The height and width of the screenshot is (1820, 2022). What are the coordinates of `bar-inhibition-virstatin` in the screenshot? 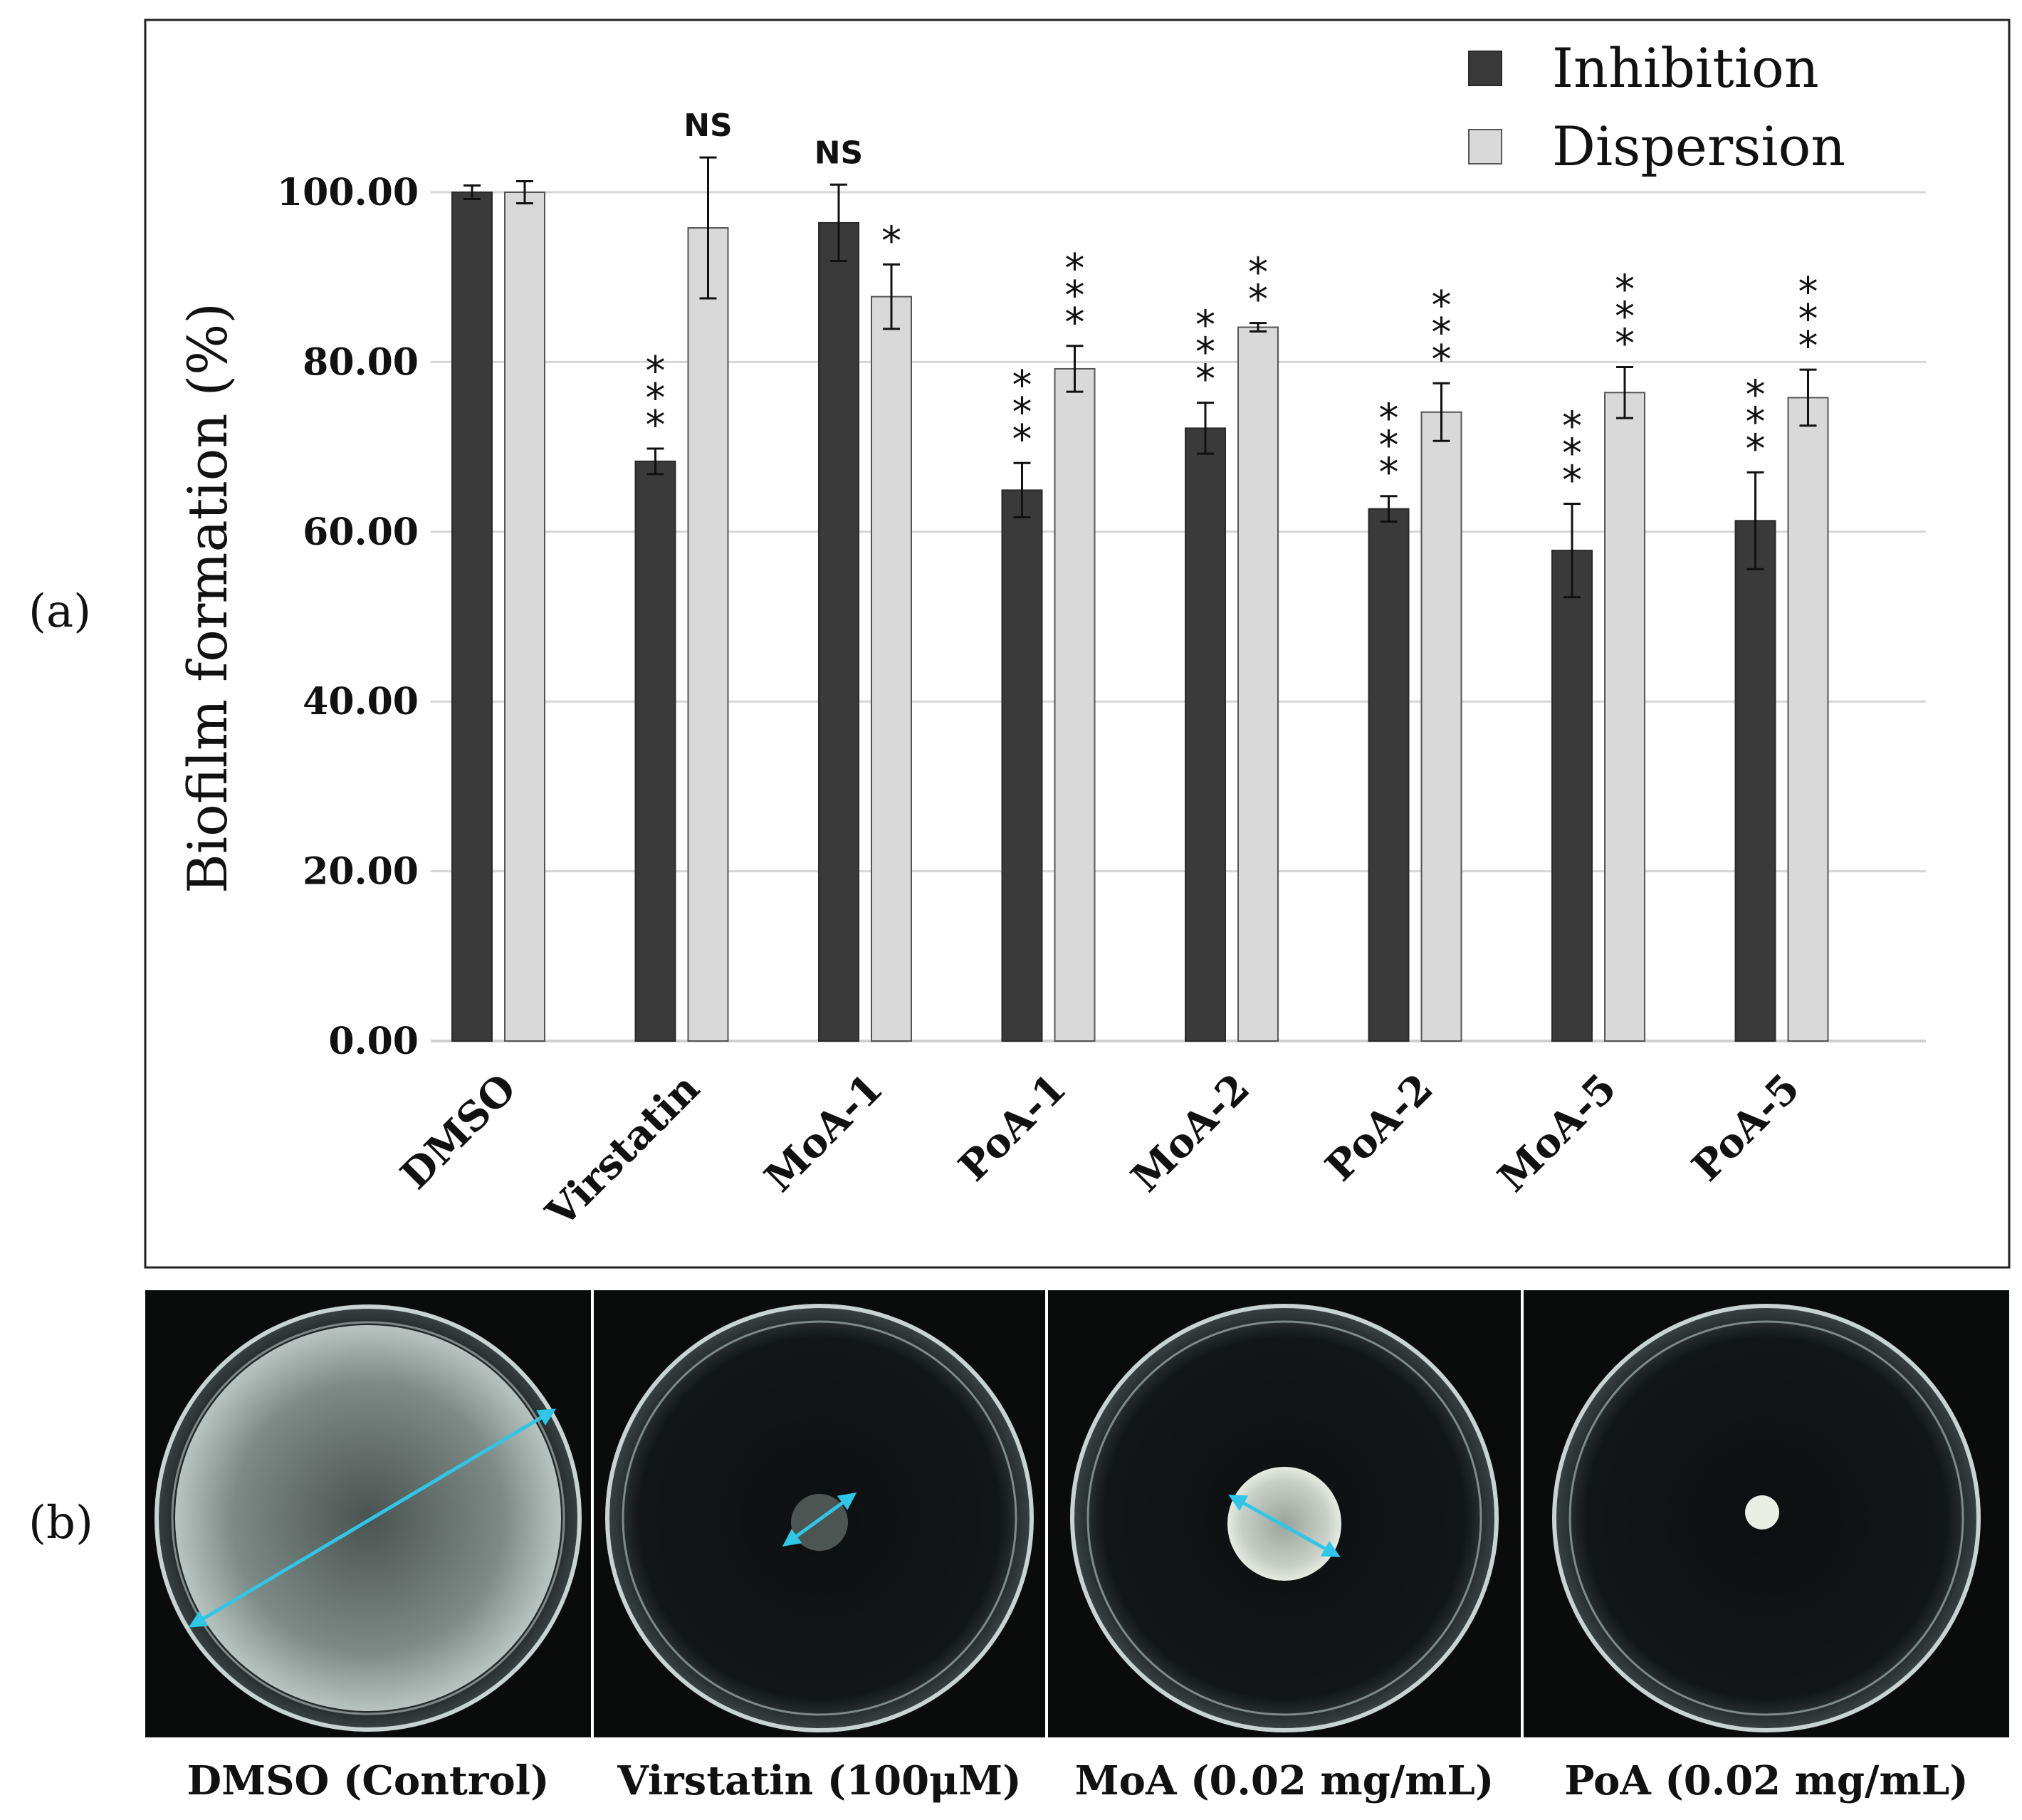 It's located at (655, 751).